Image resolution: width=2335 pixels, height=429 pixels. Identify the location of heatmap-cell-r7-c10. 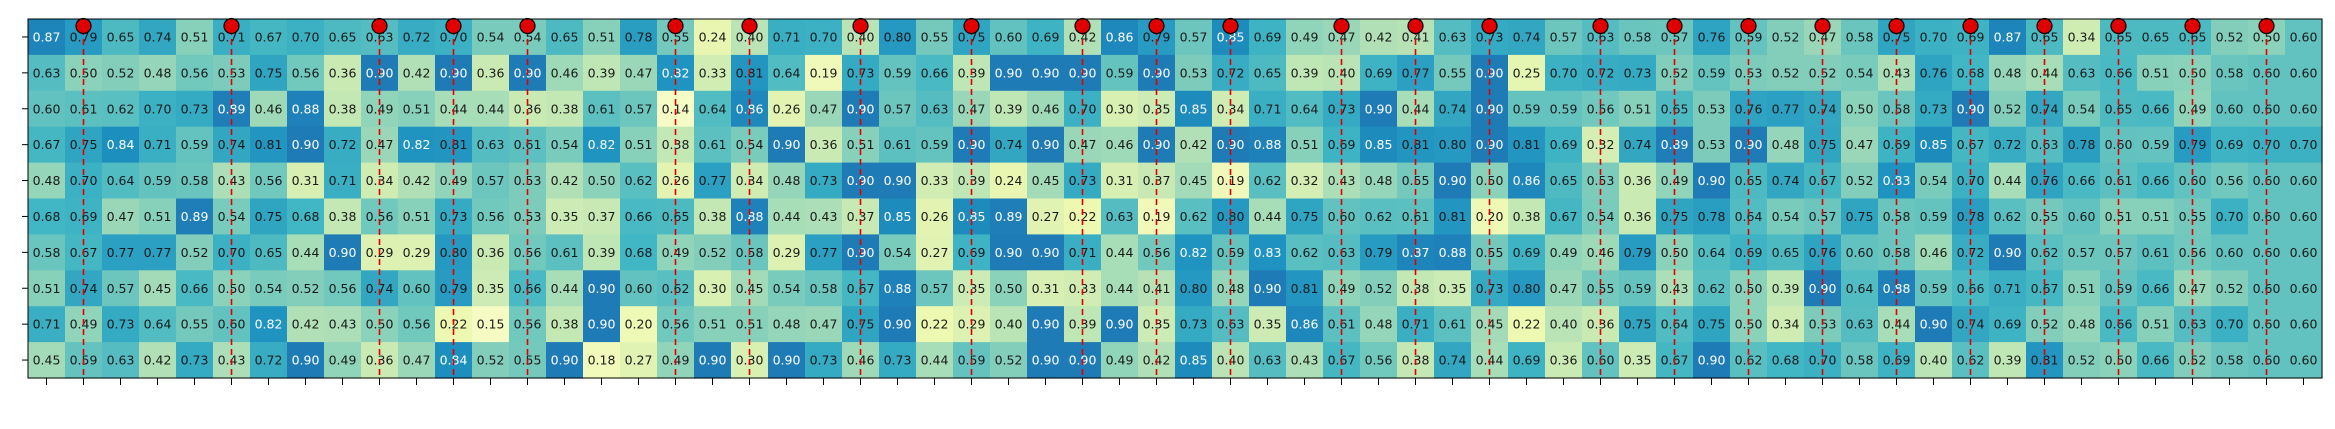
(417, 288).